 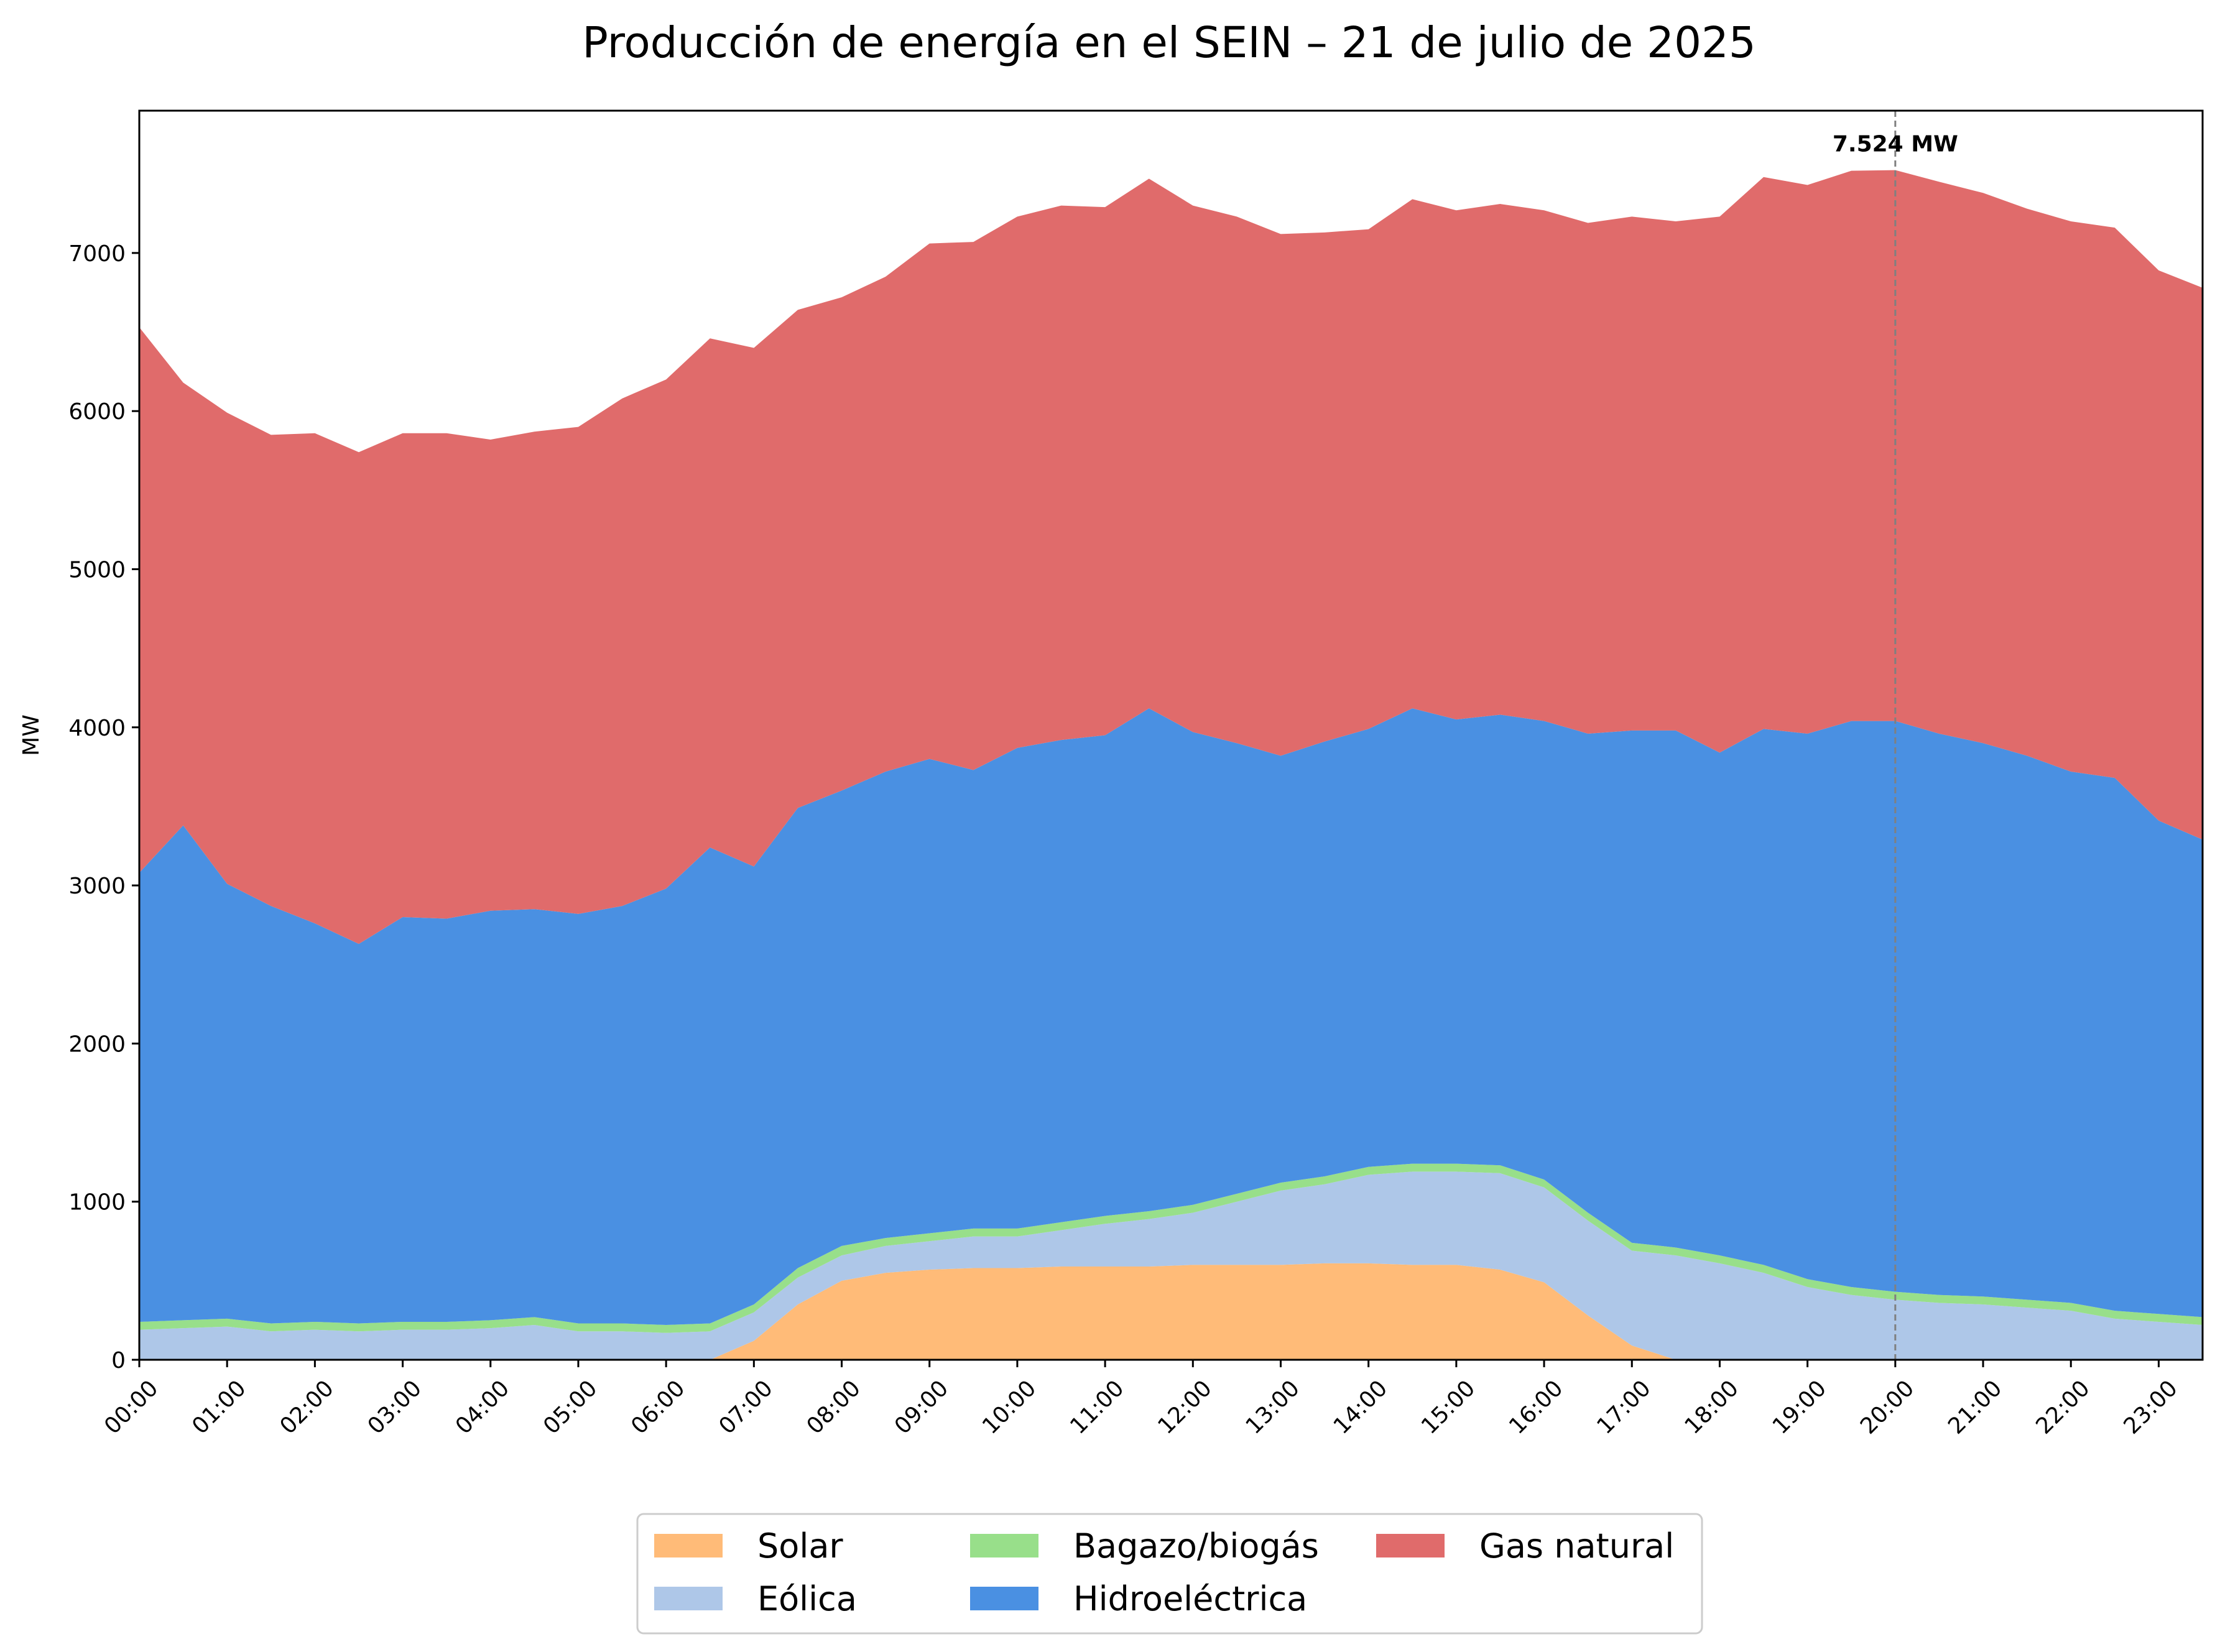 What do you see at coordinates (1004, 1545) in the screenshot?
I see `legend-swatch-bagazo` at bounding box center [1004, 1545].